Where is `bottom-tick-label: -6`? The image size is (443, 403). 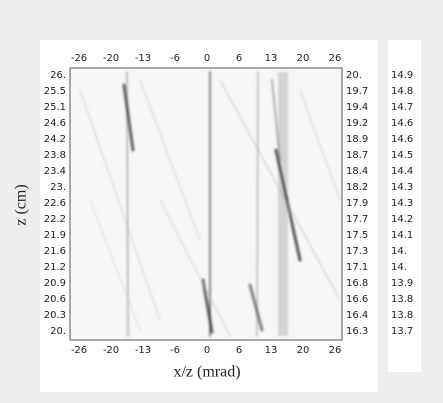 bottom-tick-label: -6 is located at coordinates (175, 350).